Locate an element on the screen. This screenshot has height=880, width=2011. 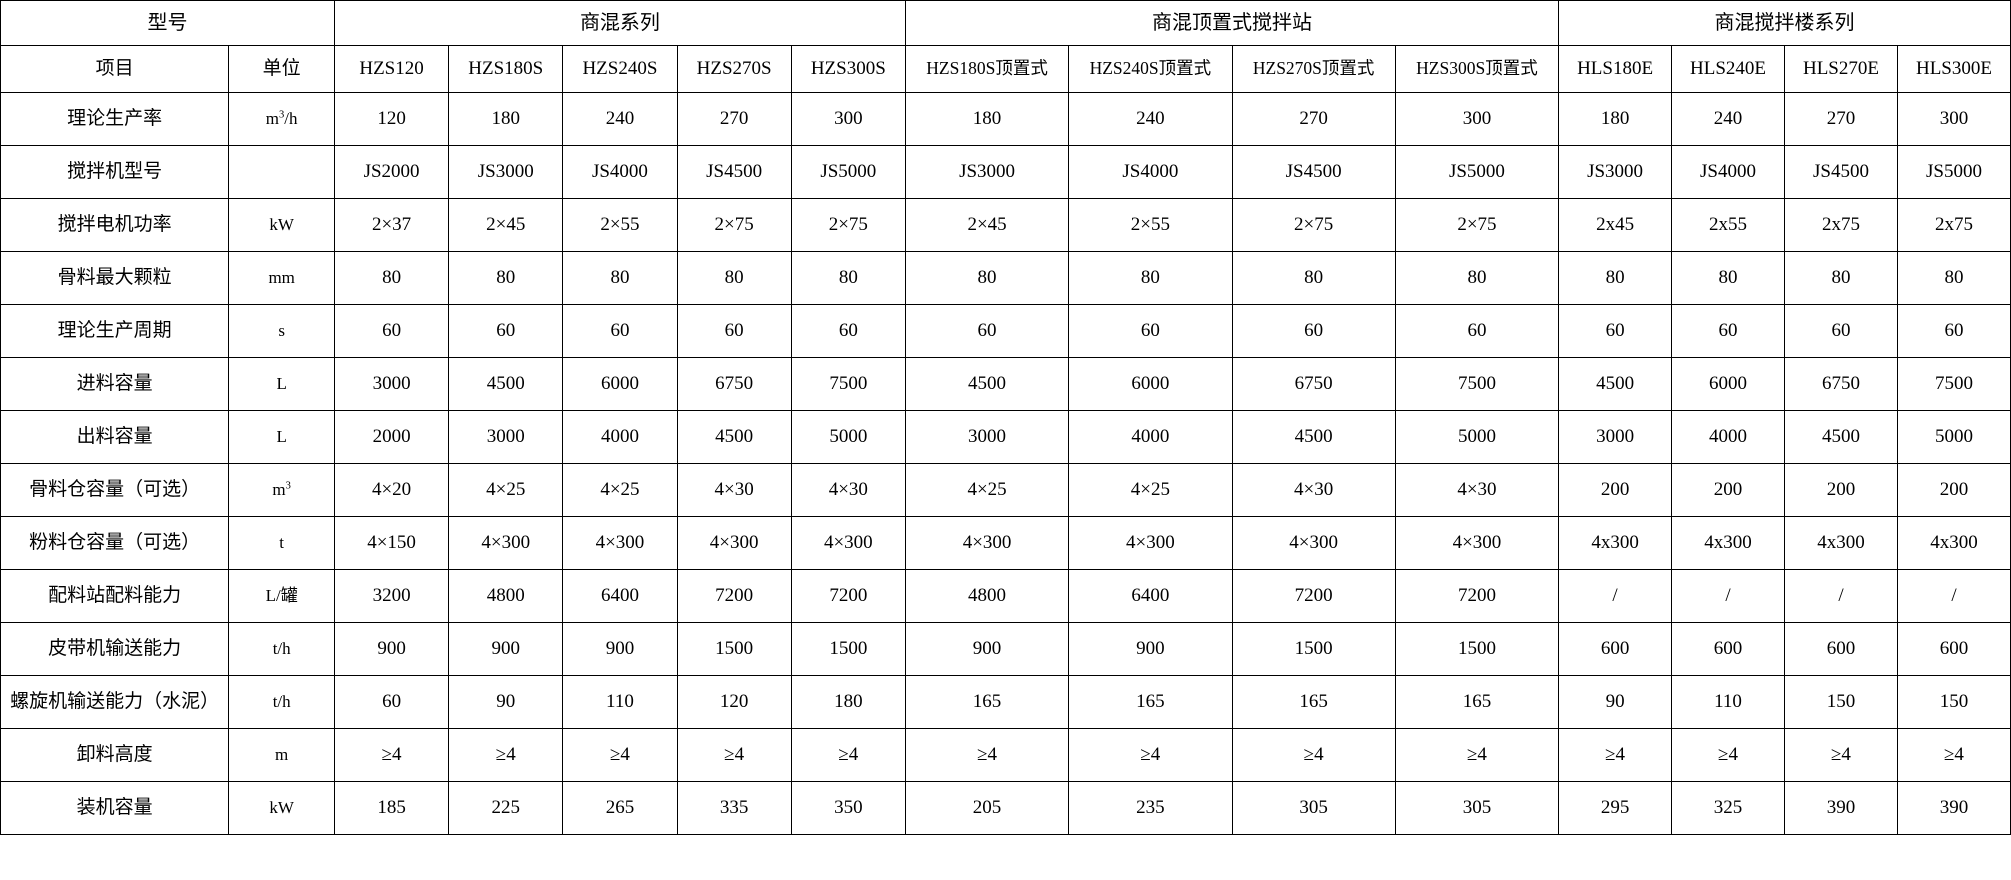
cell-进料容量-hls270e: 6750 is located at coordinates (1841, 384).